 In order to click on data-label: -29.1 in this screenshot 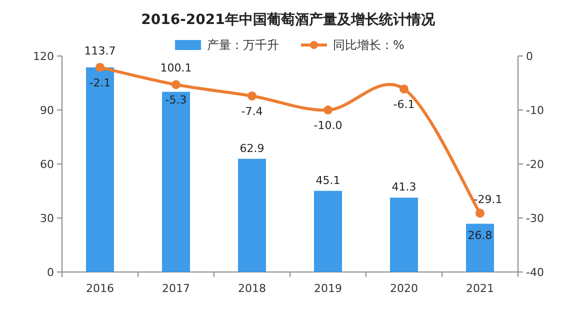, I will do `click(488, 199)`.